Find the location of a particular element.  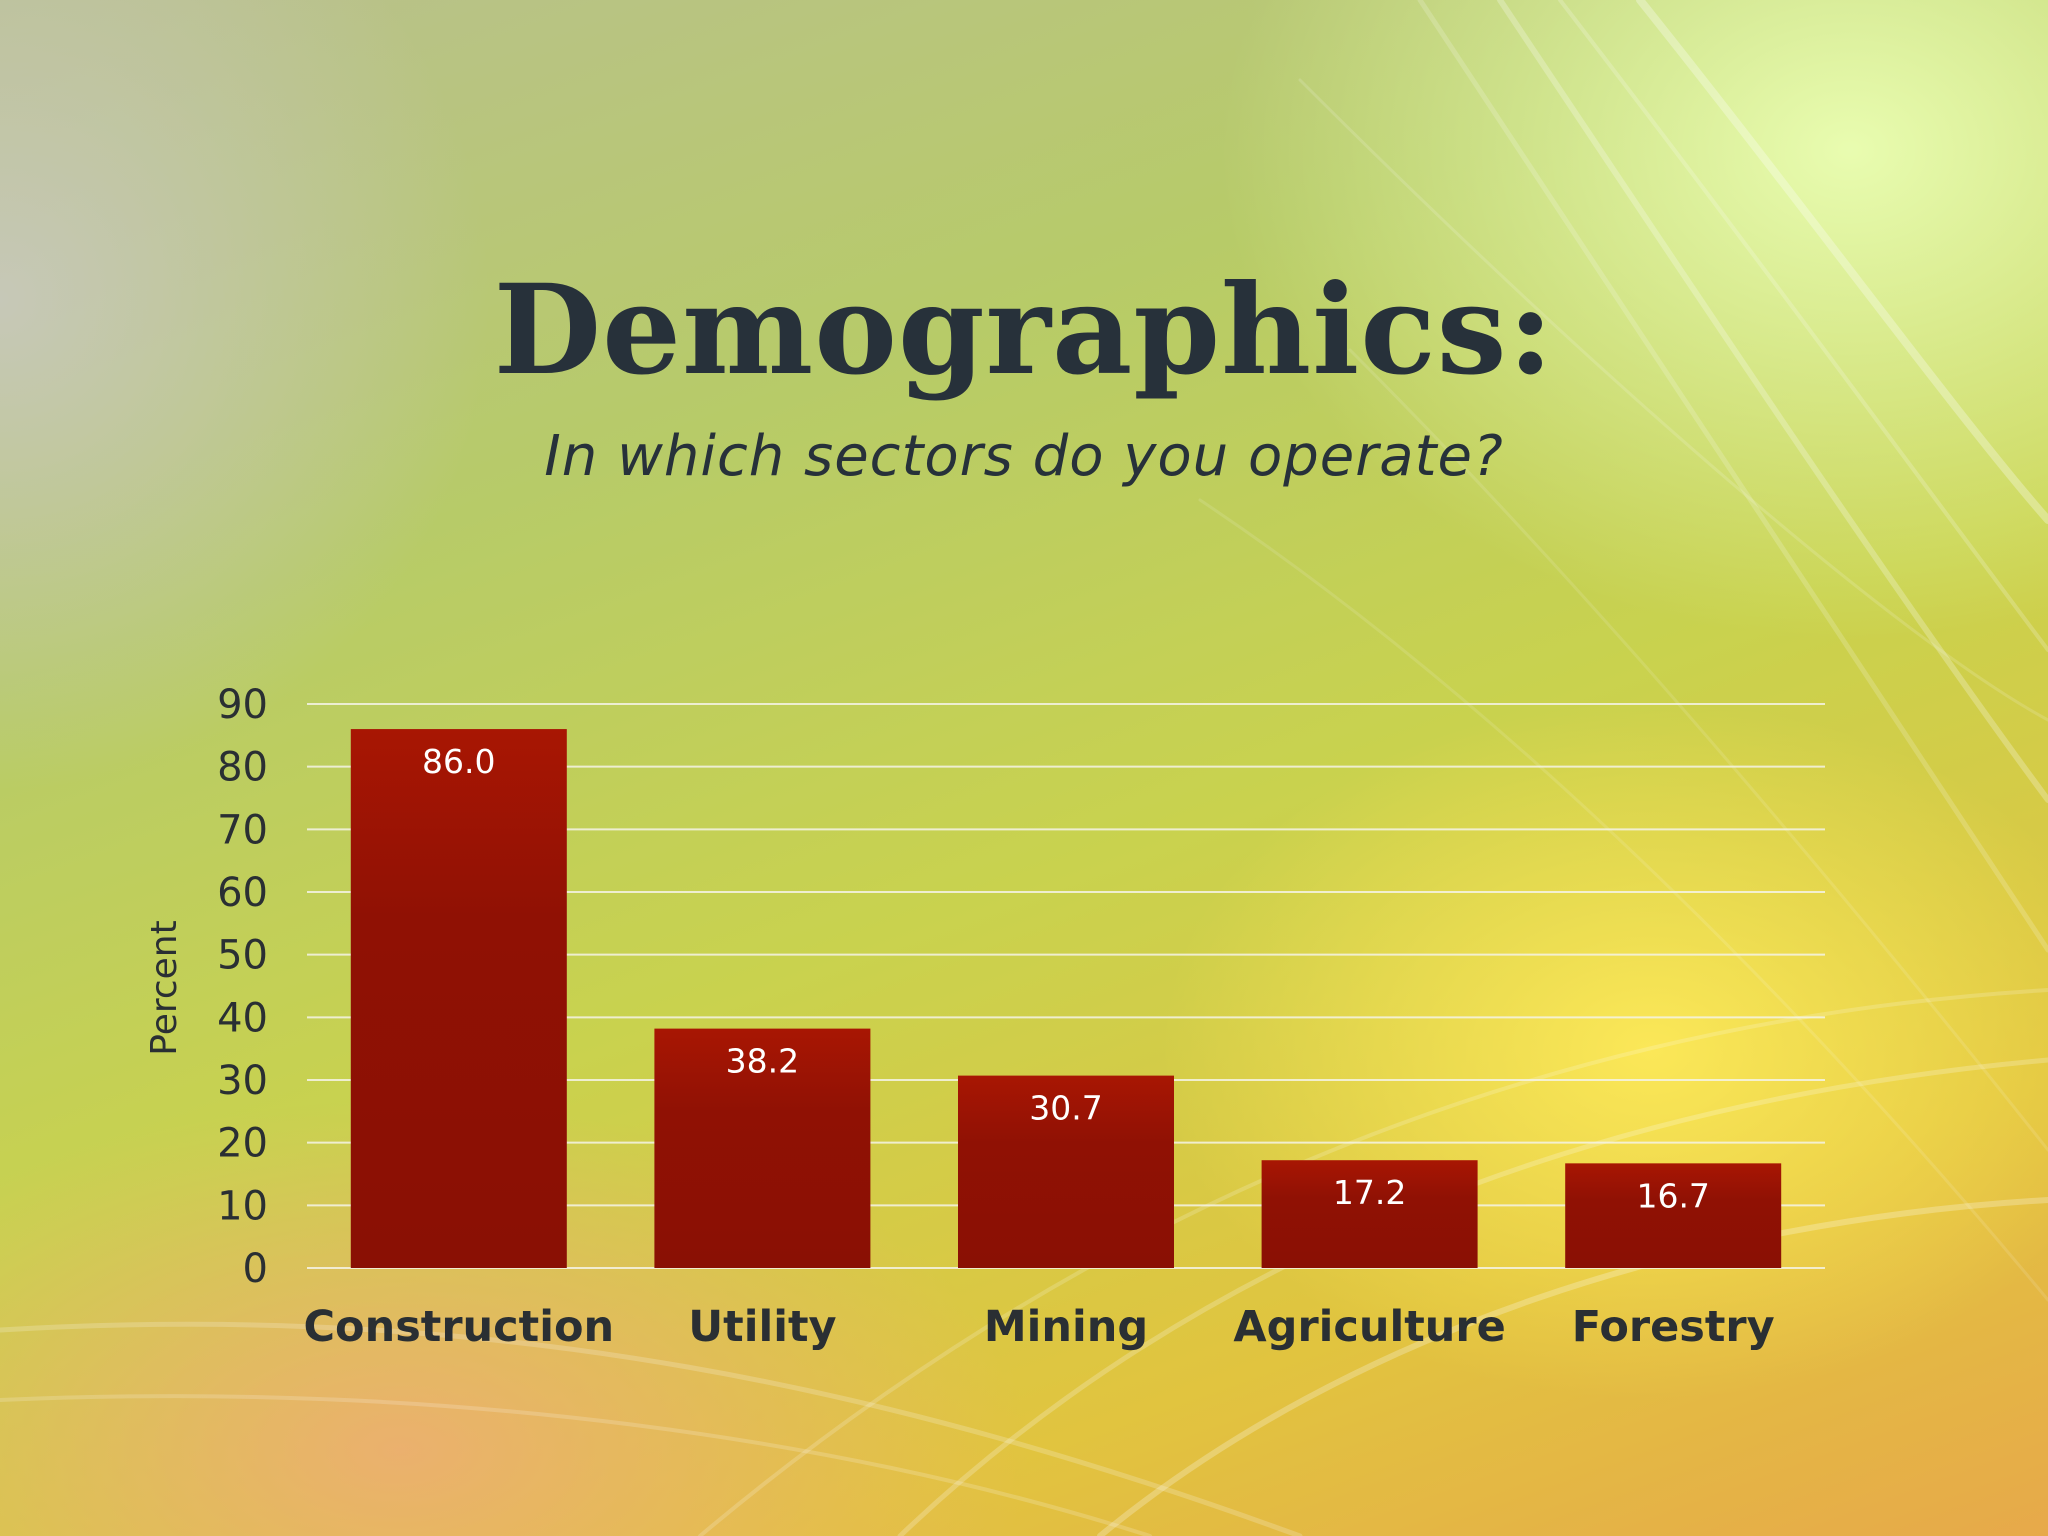

y-tick-label: 10 is located at coordinates (242, 1206).